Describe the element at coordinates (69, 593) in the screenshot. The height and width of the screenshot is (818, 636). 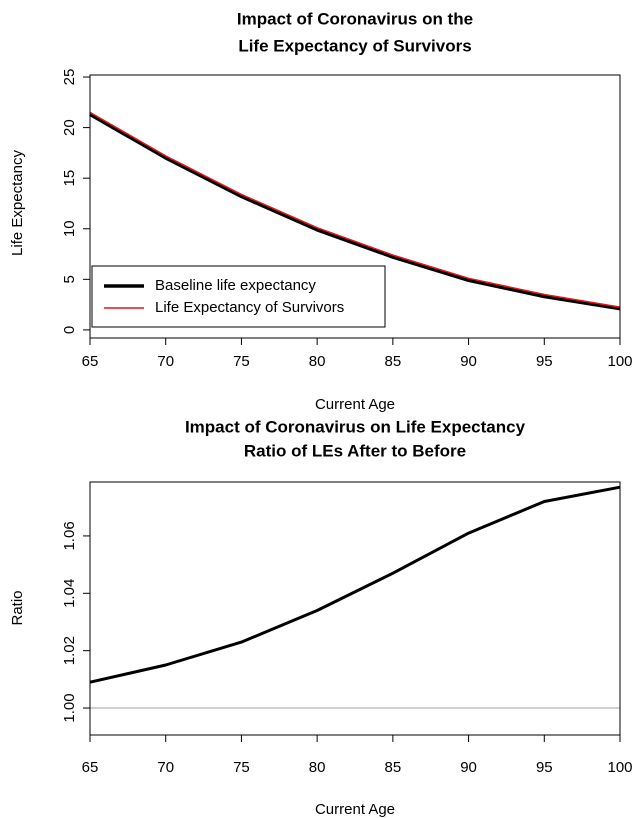
I see `y-tick-label: 1.04` at that location.